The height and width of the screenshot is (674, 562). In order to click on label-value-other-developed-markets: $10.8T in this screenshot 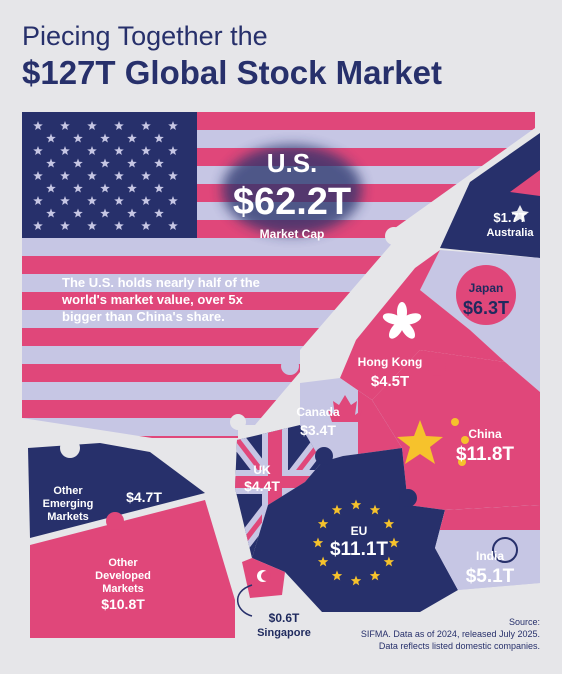, I will do `click(123, 604)`.